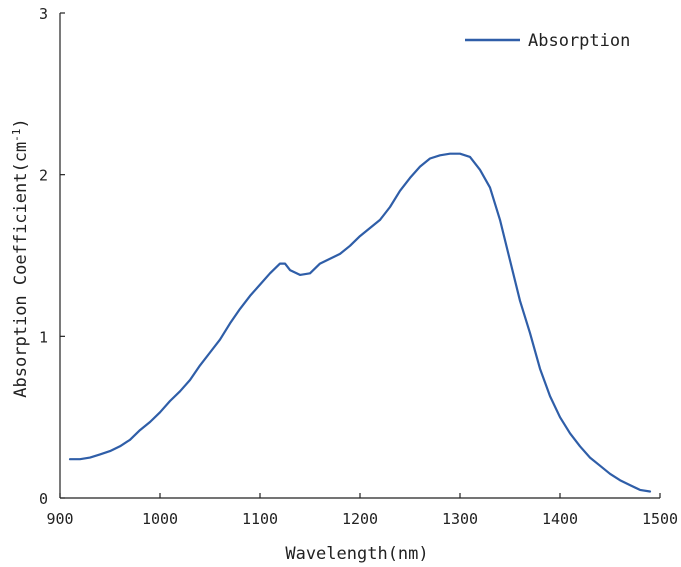 The image size is (681, 567). I want to click on x-axis-title: Wavelength(nm), so click(356, 554).